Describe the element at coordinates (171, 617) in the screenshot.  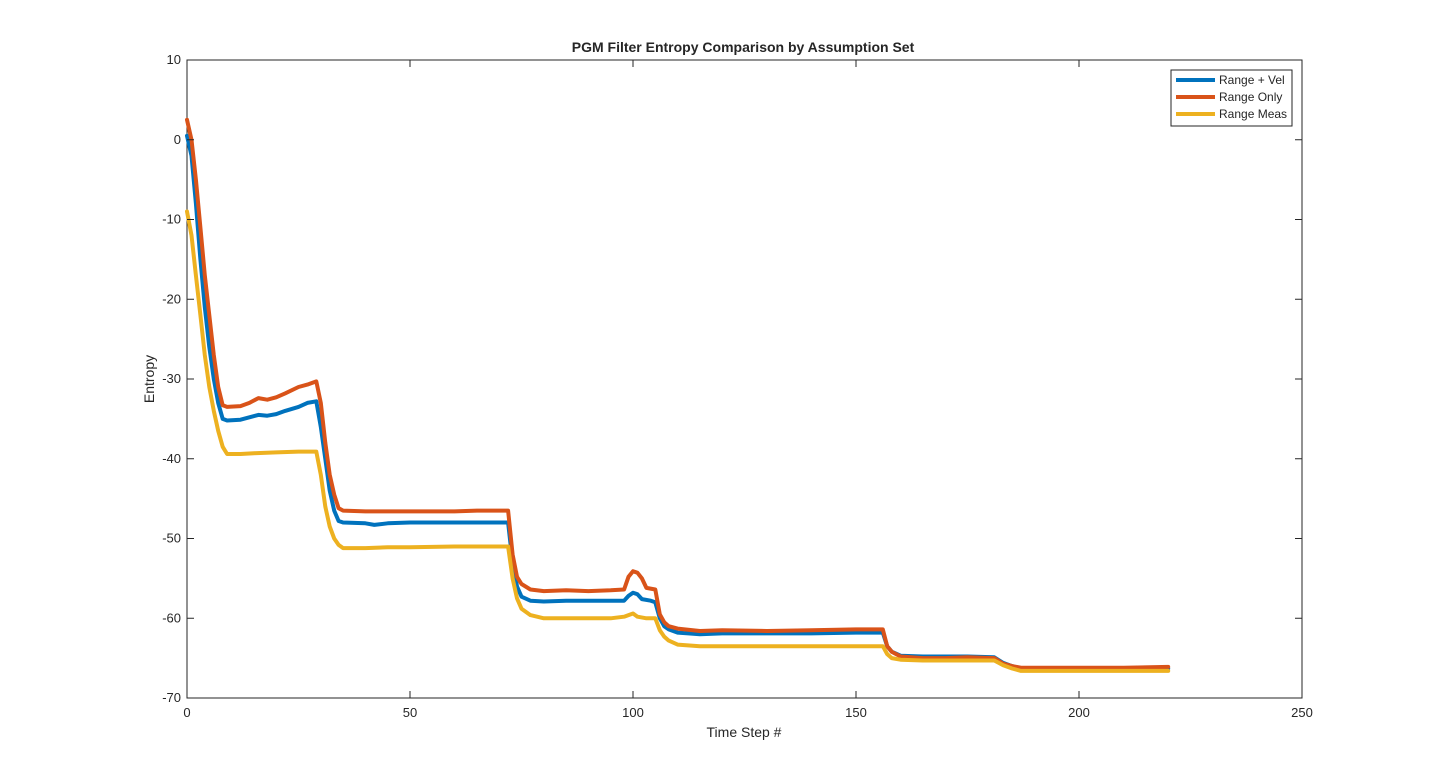
I see `y-tick-label: -60` at that location.